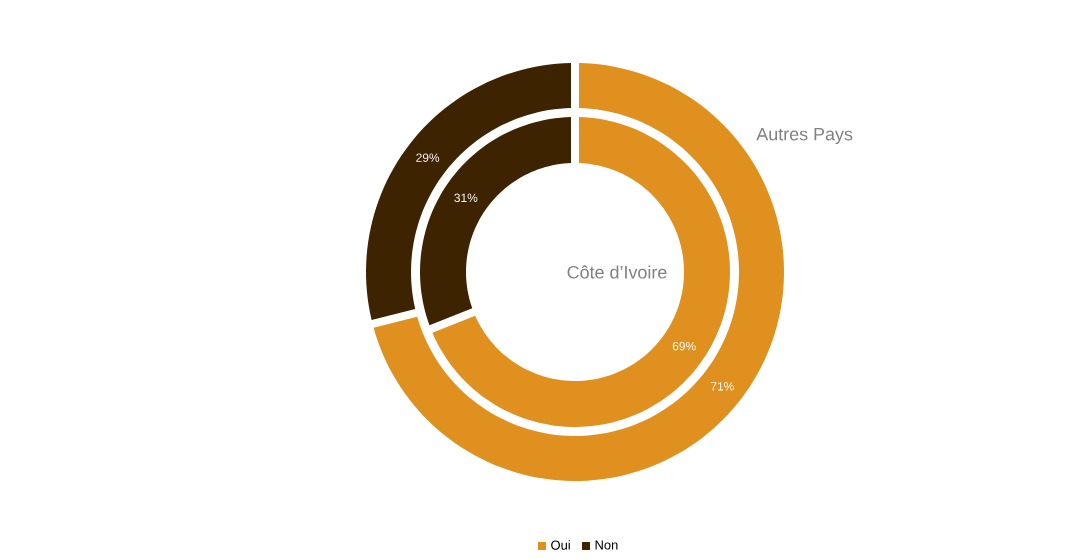  I want to click on data-label: 31%, so click(466, 198).